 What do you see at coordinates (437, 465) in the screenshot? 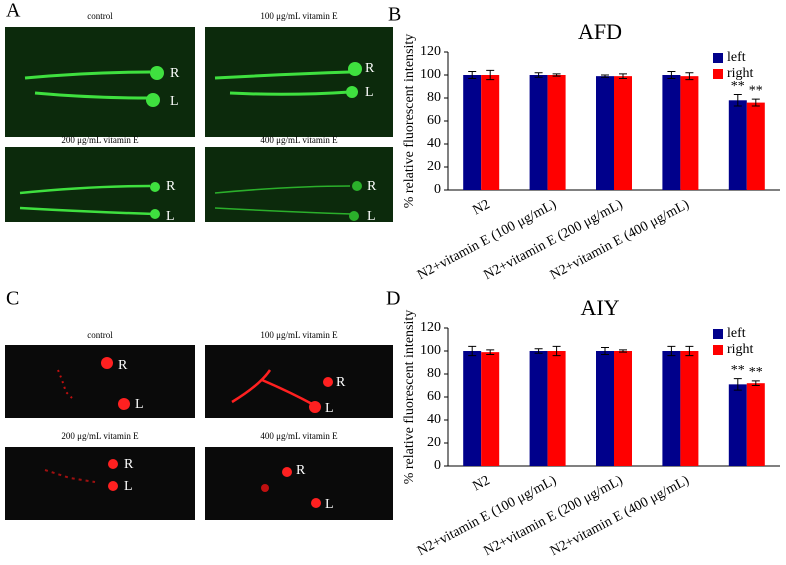
I see `y-tick-label: 0` at bounding box center [437, 465].